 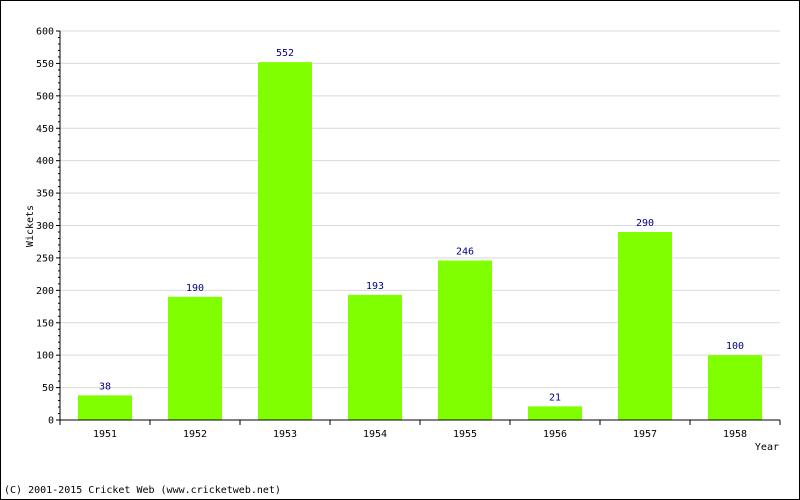 What do you see at coordinates (645, 434) in the screenshot?
I see `x-tick-label: 1957` at bounding box center [645, 434].